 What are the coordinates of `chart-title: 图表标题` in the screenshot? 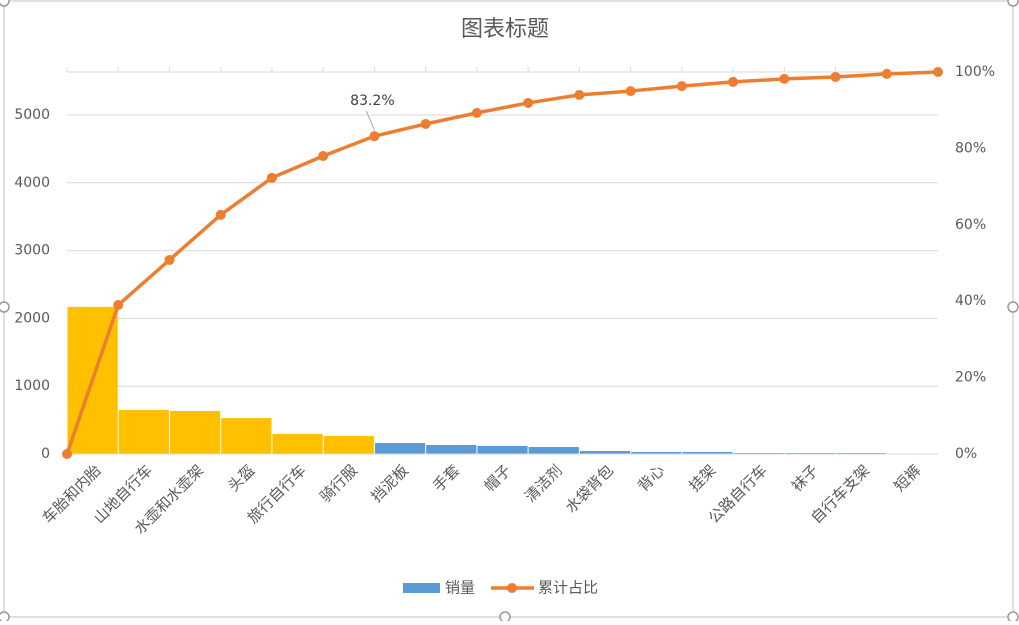 It's located at (505, 29).